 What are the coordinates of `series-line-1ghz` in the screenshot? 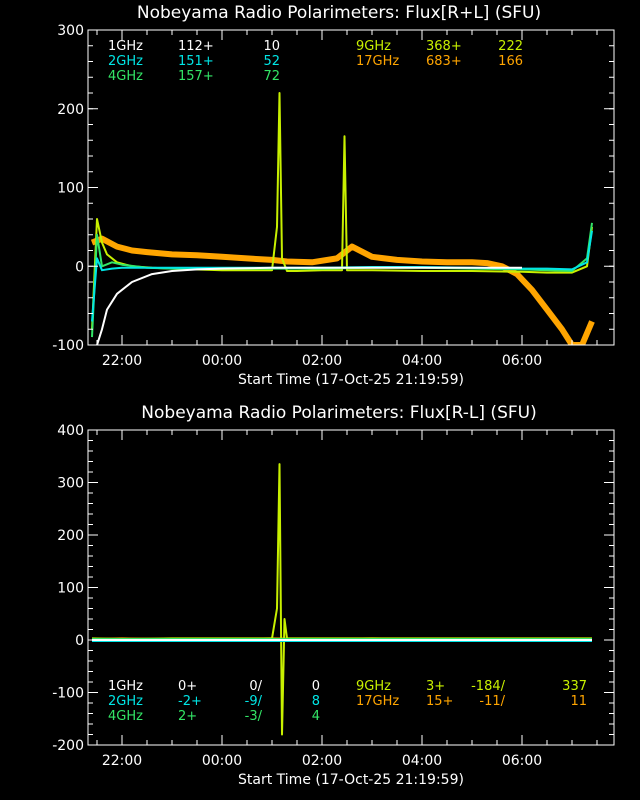 It's located at (309, 305).